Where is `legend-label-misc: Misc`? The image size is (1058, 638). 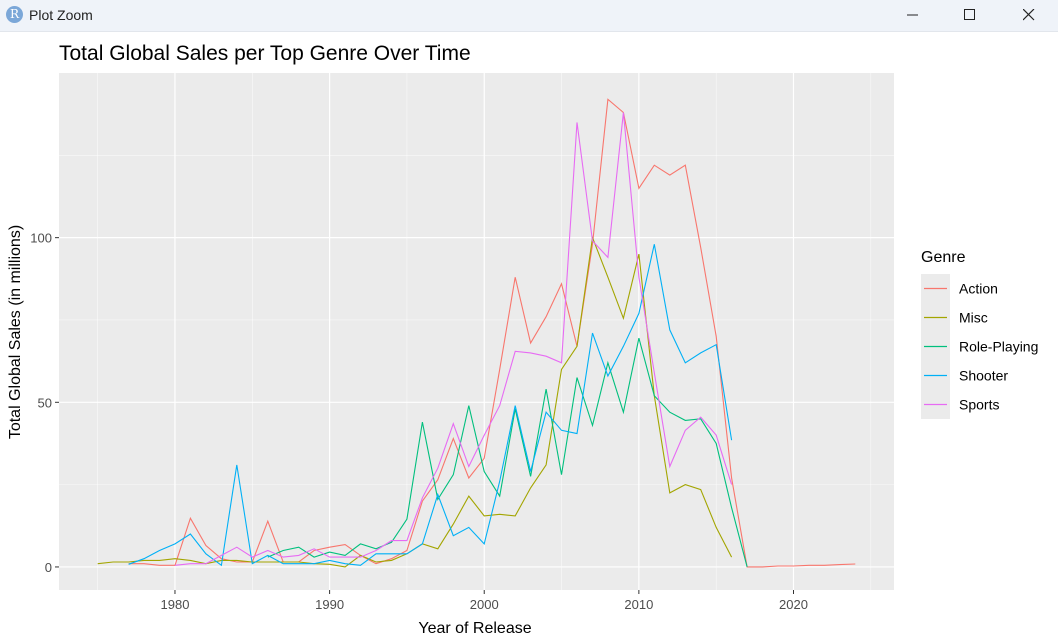 legend-label-misc: Misc is located at coordinates (973, 318).